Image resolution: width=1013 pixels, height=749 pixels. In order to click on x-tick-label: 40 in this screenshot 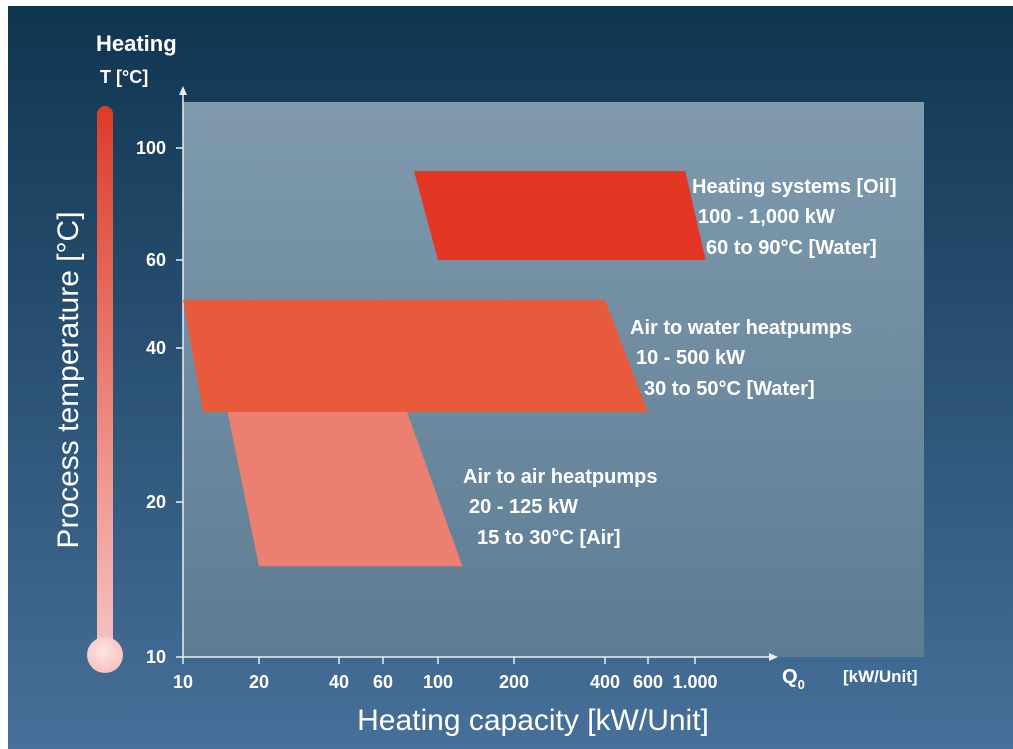, I will do `click(339, 682)`.